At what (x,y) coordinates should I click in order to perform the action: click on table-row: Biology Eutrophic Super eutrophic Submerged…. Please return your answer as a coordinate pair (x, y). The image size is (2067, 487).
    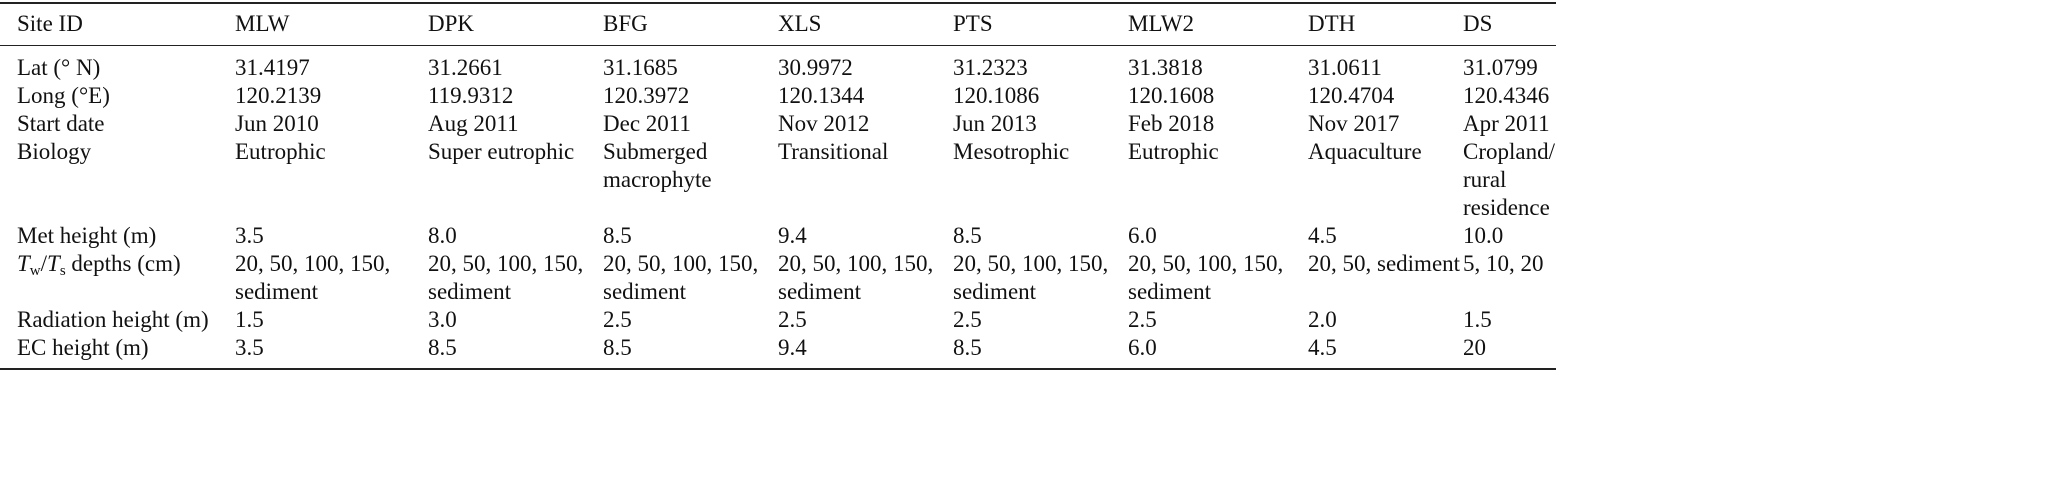
    Looking at the image, I should click on (778, 180).